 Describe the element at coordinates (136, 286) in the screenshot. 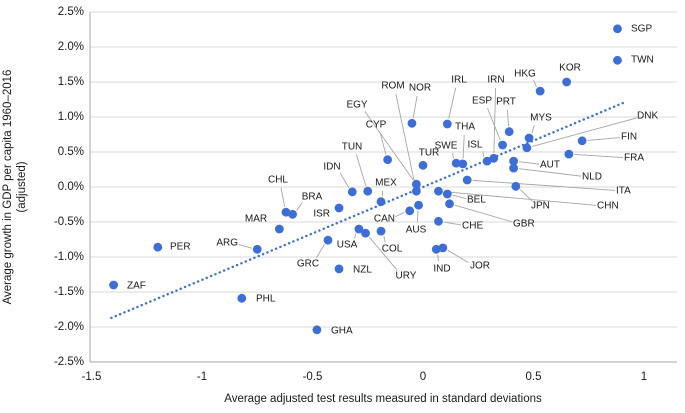

I see `country-label: ZAF` at that location.